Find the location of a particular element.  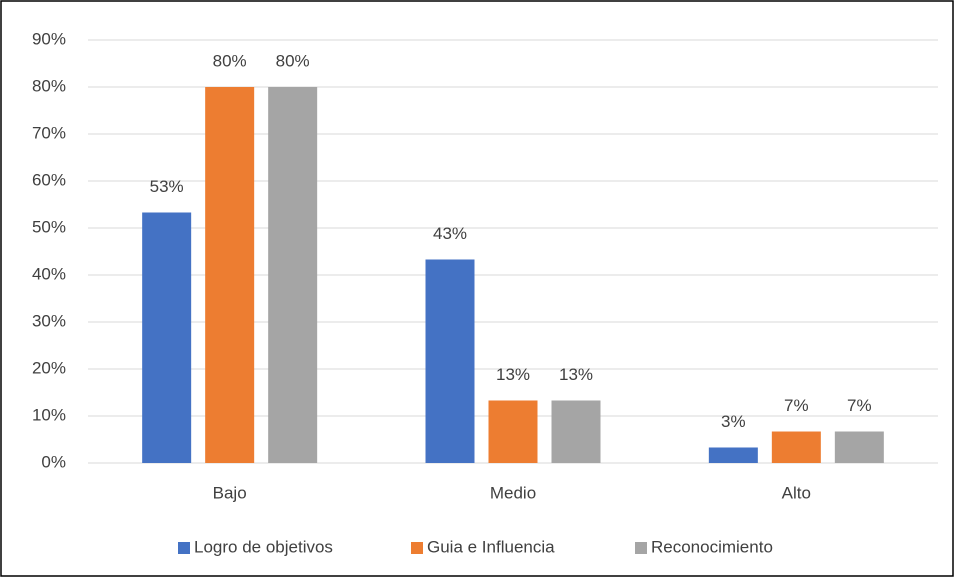

y-tick-label: 20% is located at coordinates (49, 367).